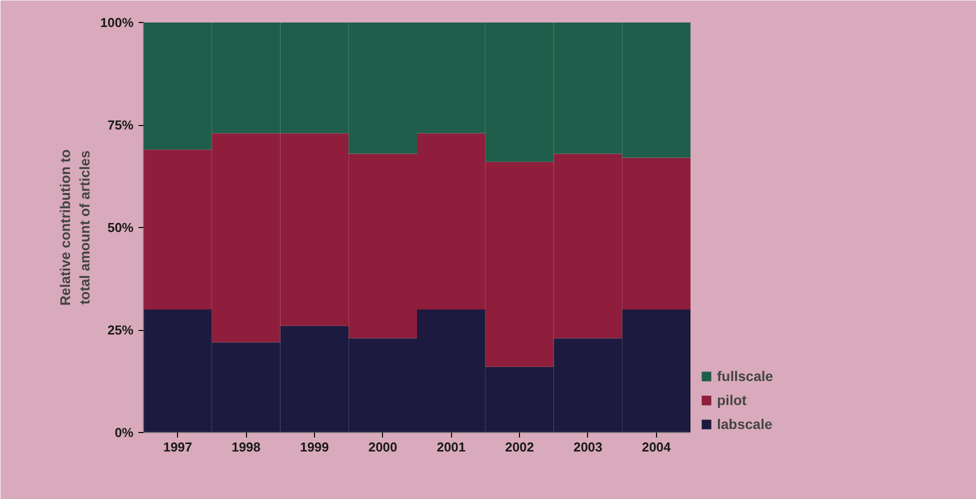 This screenshot has height=499, width=976. What do you see at coordinates (177, 447) in the screenshot?
I see `x-tick-label: 1997` at bounding box center [177, 447].